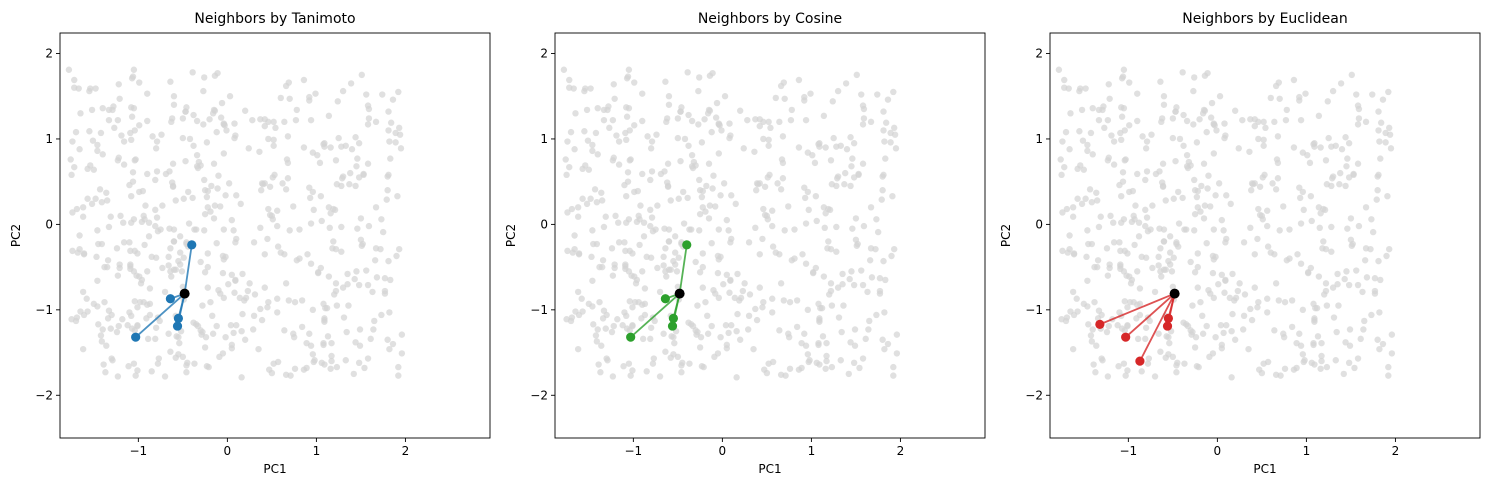 Image resolution: width=1489 pixels, height=494 pixels. What do you see at coordinates (1264, 469) in the screenshot?
I see `x-axis-label: PC1` at bounding box center [1264, 469].